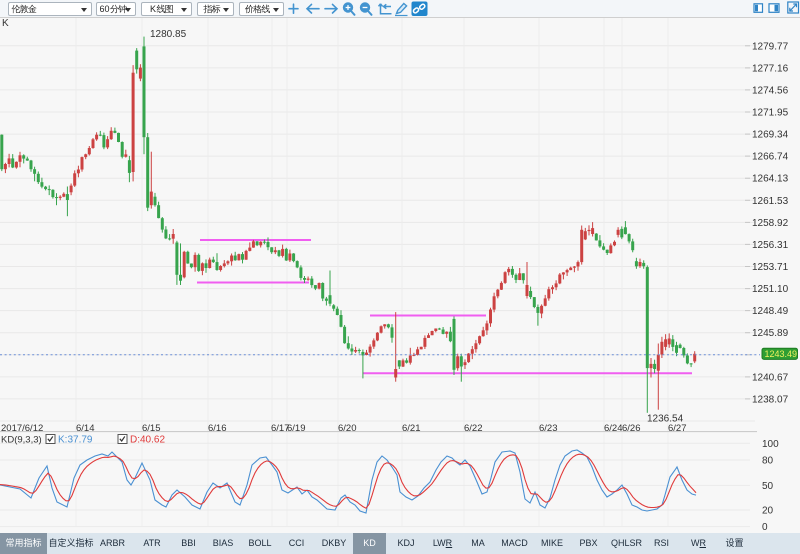 This screenshot has height=554, width=800. Describe the element at coordinates (21, 440) in the screenshot. I see `svg-text: KD(9,3,3)` at that location.